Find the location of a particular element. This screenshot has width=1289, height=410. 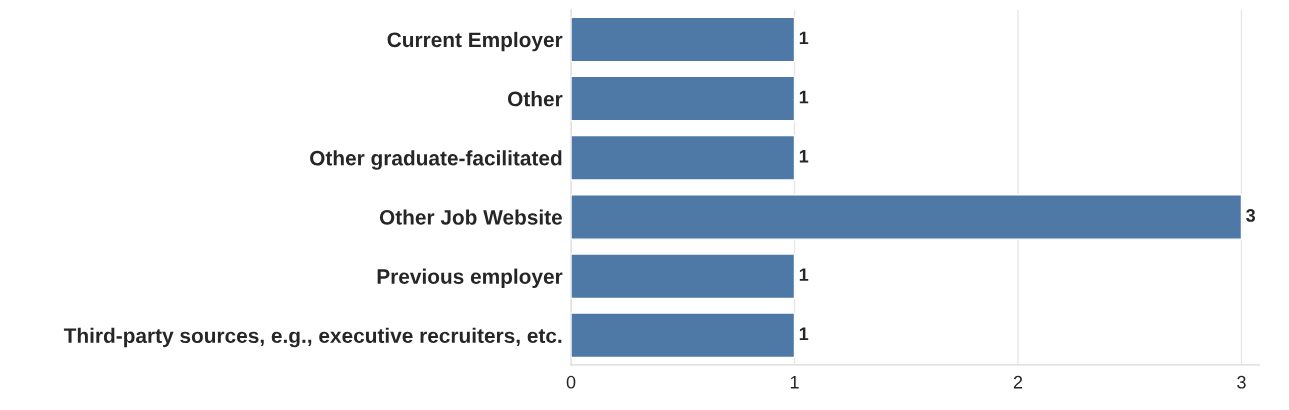

y-tick-label: Third-party sources, e.g., executive recruiters, etc. is located at coordinates (312, 337).